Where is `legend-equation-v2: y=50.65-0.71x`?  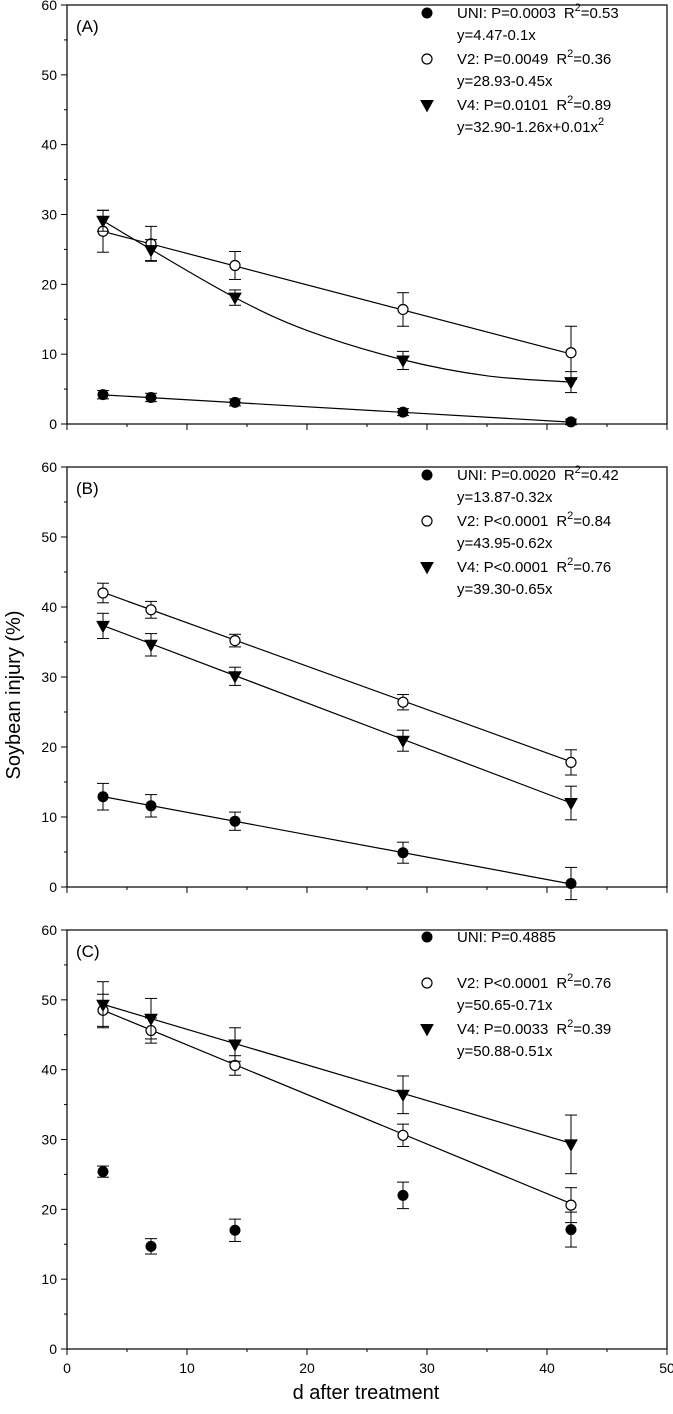
legend-equation-v2: y=50.65-0.71x is located at coordinates (505, 1005).